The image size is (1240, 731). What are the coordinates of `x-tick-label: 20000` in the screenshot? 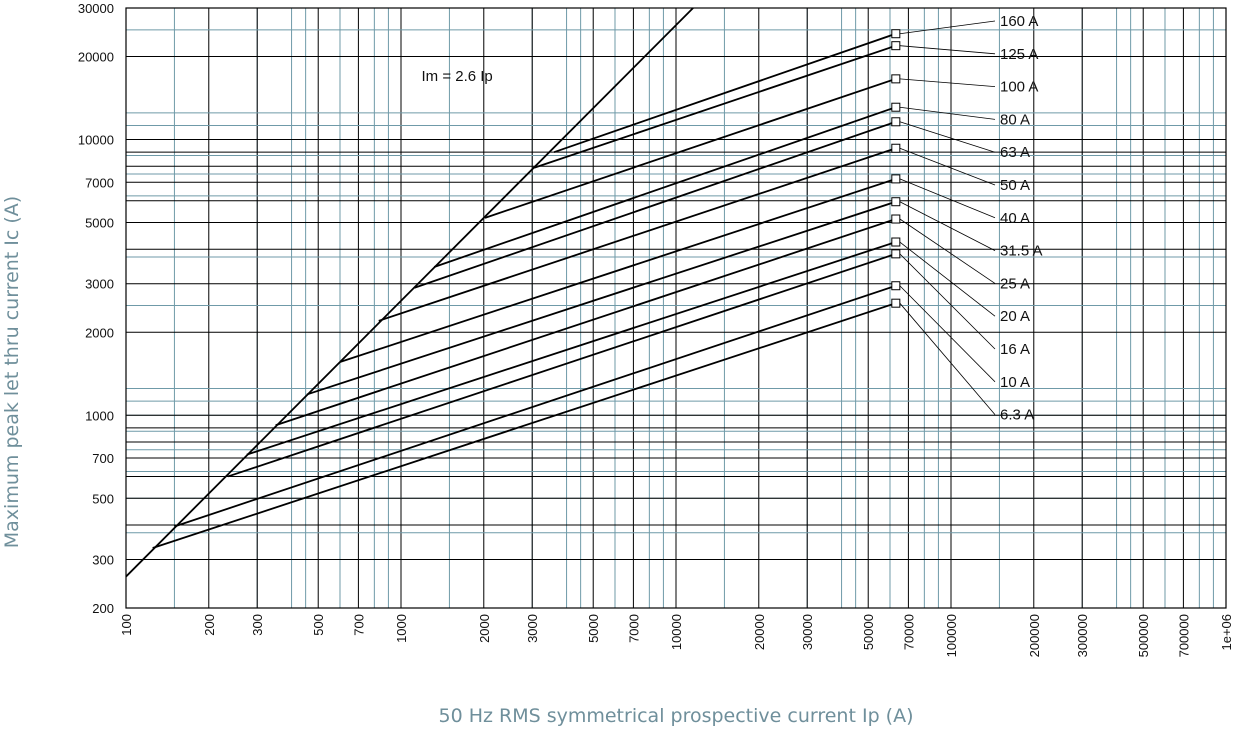 It's located at (759, 632).